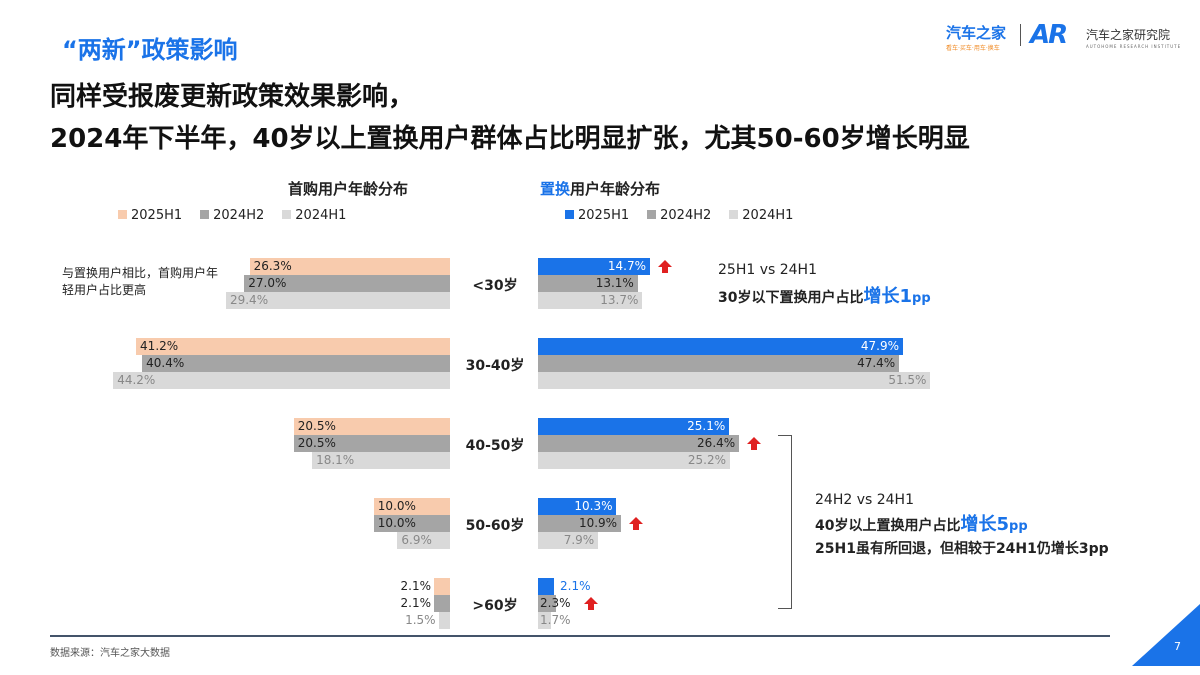 The height and width of the screenshot is (675, 1200). I want to click on legend-item: 2025H1, so click(597, 215).